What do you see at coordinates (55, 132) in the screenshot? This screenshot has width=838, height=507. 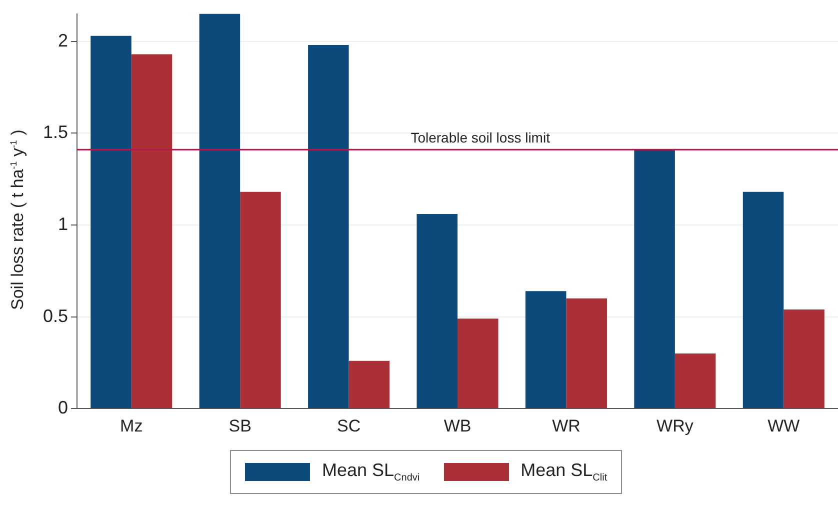 I see `y-tick-label: 1.5` at bounding box center [55, 132].